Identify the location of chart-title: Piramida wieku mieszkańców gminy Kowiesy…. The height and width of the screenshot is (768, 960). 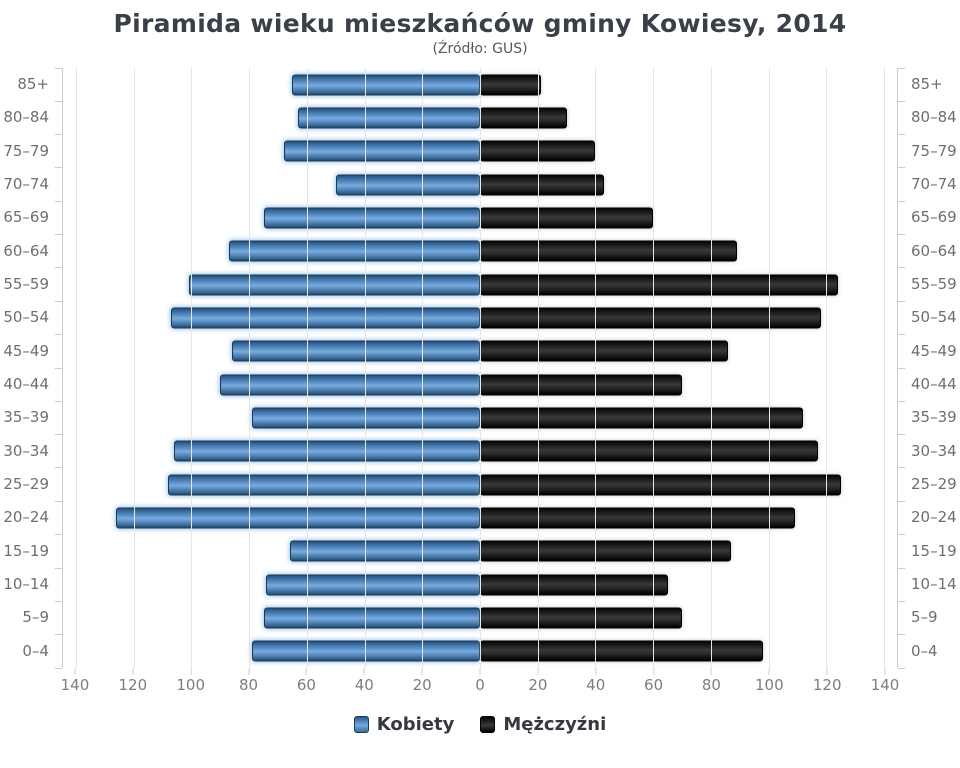
(480, 23).